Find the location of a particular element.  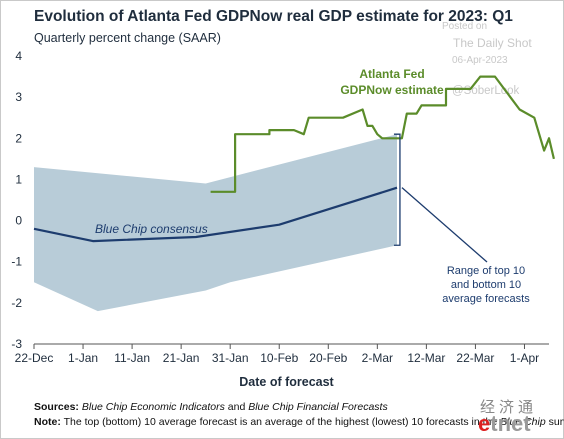

x-tick-label: 12-Mar is located at coordinates (426, 358).